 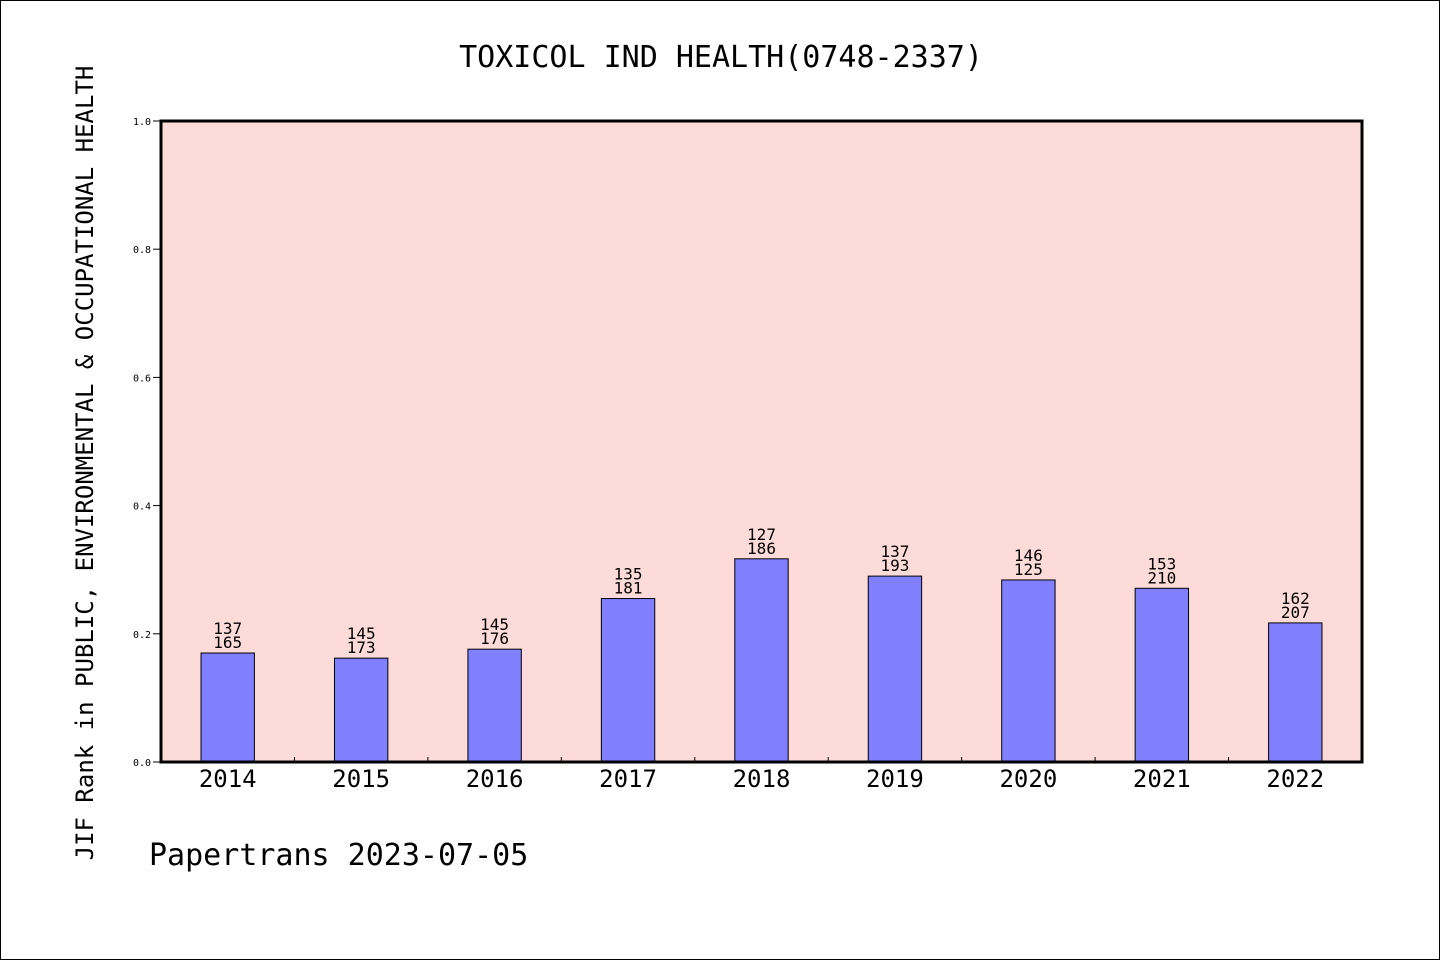 I want to click on x-axis: 2014 2015 2016 2017 2018 2019 2020 2021 2022, so click(x=761, y=775).